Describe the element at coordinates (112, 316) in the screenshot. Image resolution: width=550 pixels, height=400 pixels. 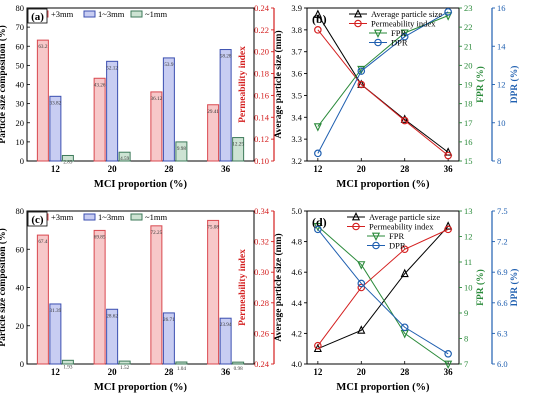
I see `data-label: 28.62` at that location.